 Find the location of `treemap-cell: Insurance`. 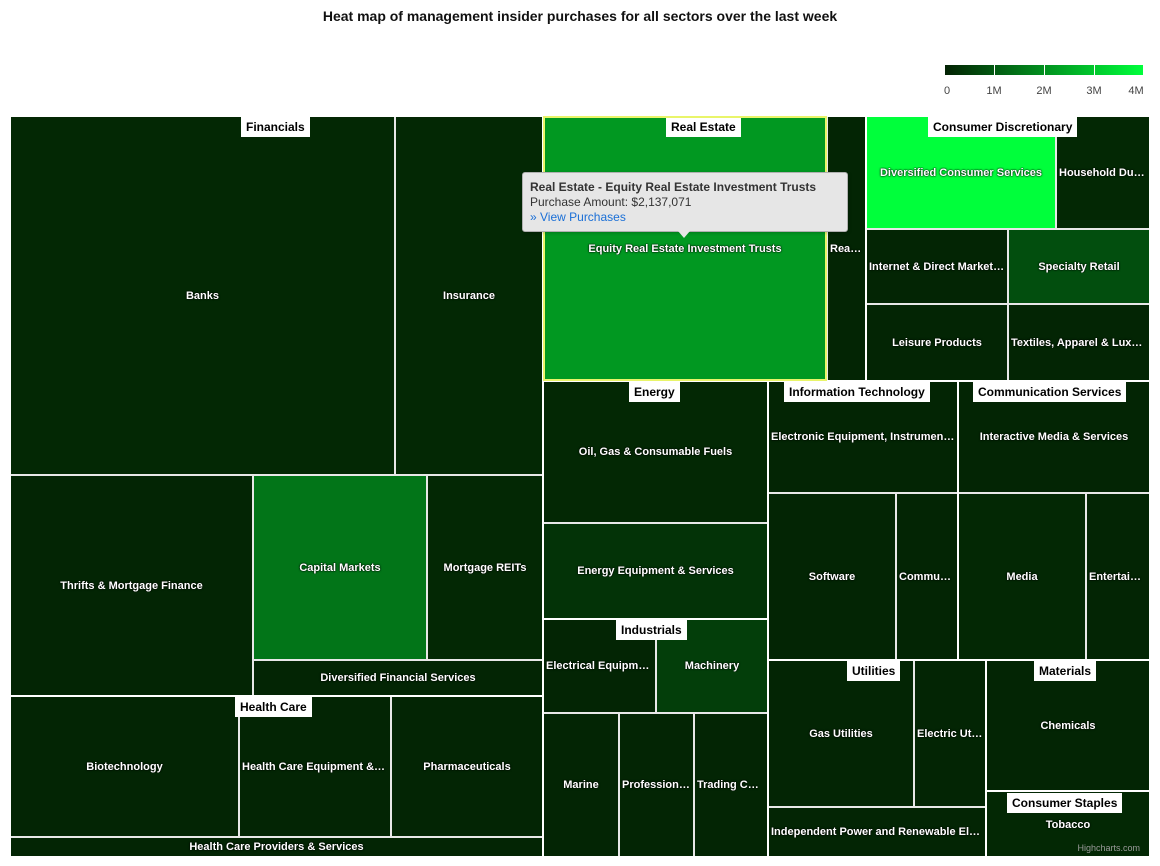

treemap-cell: Insurance is located at coordinates (469, 295).